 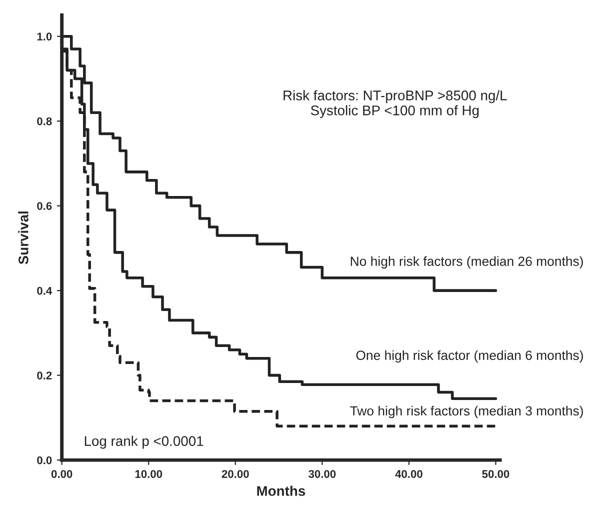 What do you see at coordinates (44, 376) in the screenshot?
I see `y-tick-label: 0.2` at bounding box center [44, 376].